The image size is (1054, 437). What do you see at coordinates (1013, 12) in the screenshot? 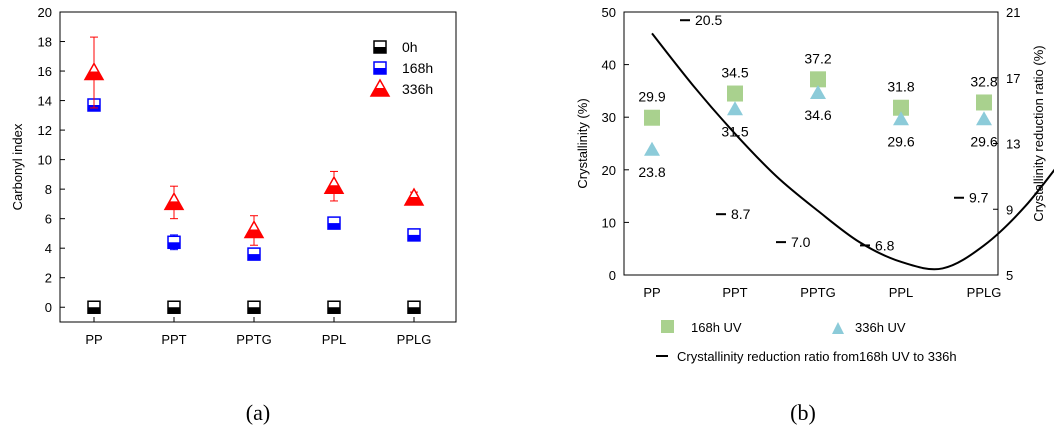
I see `panel-b-y2-tick-label: 21` at bounding box center [1013, 12].